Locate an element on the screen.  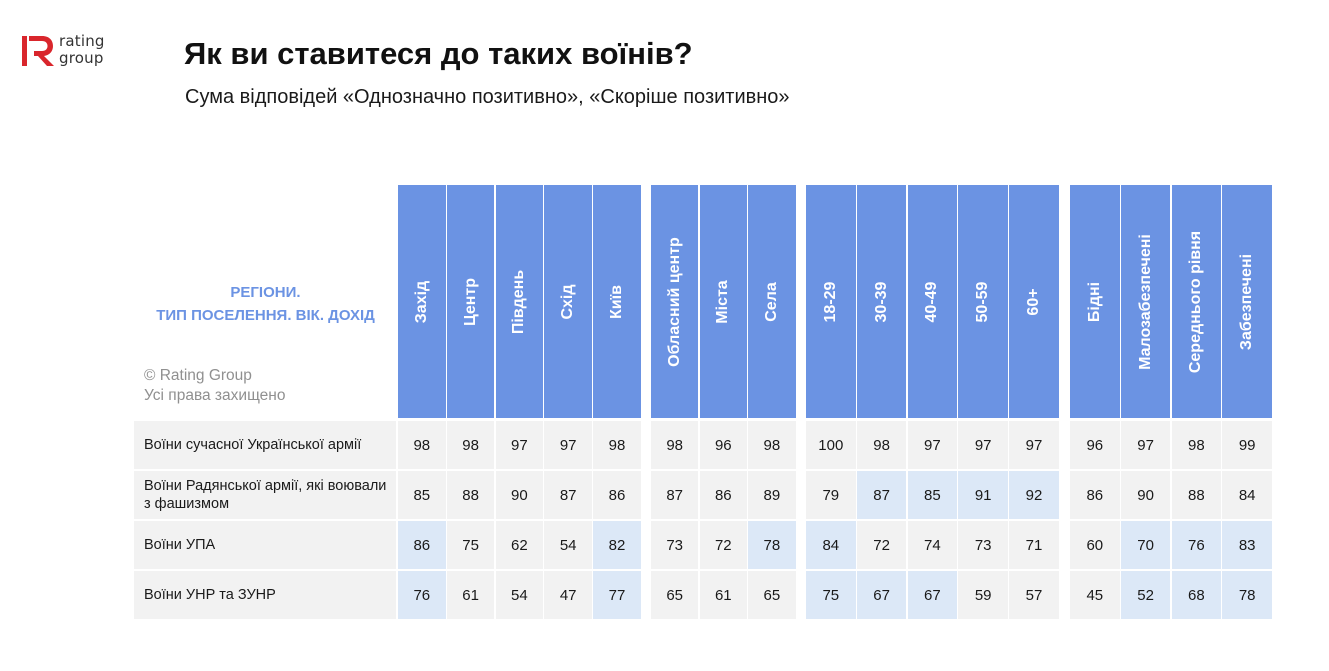
column-header-label: 18-29 is located at coordinates (830, 301).